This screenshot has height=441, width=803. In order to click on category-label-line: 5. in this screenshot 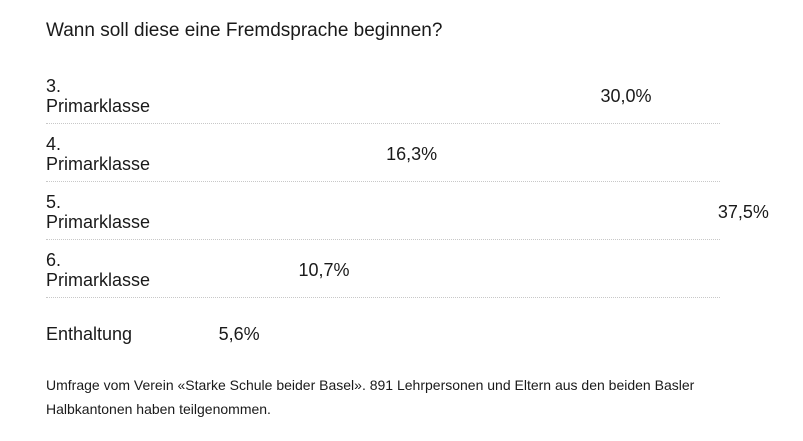, I will do `click(54, 202)`.